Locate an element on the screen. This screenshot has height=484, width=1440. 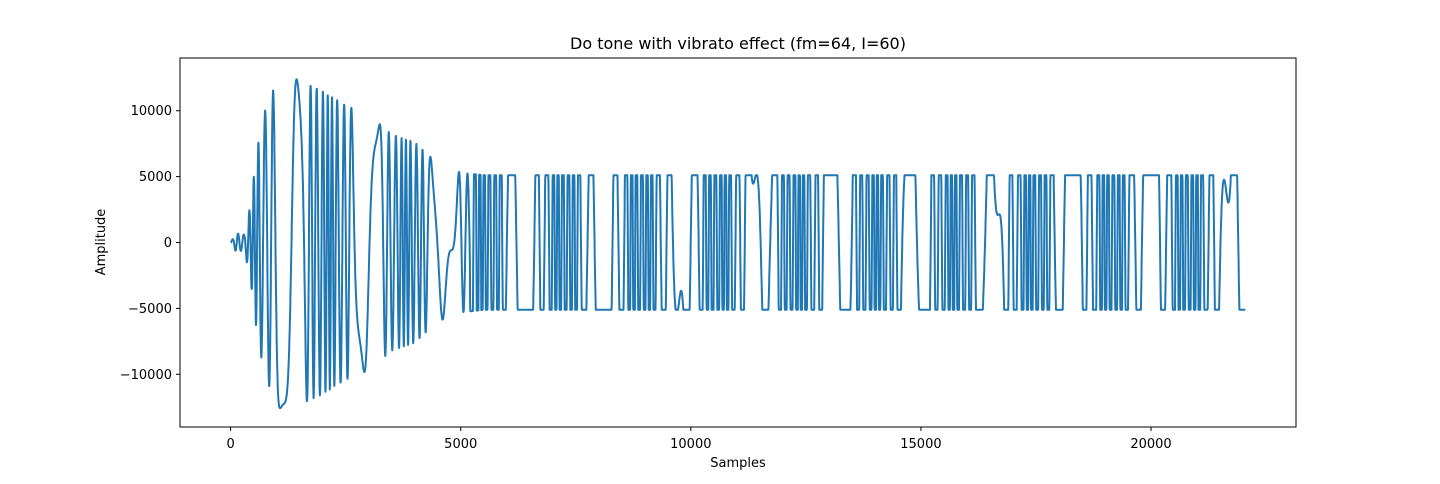
y-tick-label: −10000 is located at coordinates (146, 375).